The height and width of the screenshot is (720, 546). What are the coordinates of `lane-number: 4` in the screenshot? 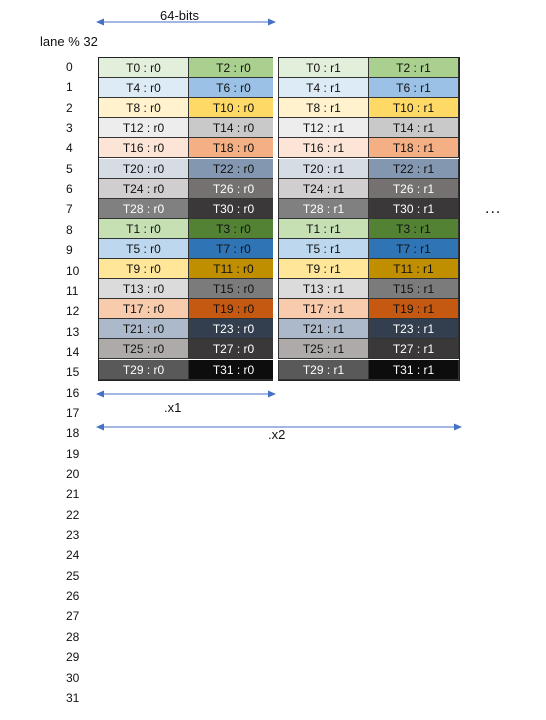 It's located at (69, 148).